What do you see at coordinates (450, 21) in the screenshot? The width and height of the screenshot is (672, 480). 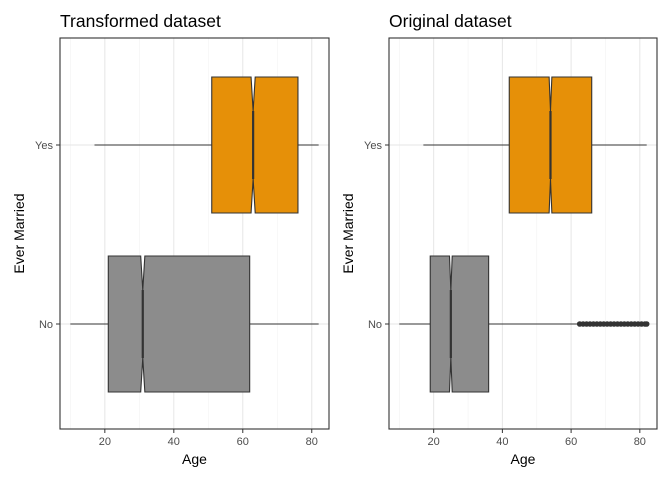 I see `chart-title: Original dataset` at bounding box center [450, 21].